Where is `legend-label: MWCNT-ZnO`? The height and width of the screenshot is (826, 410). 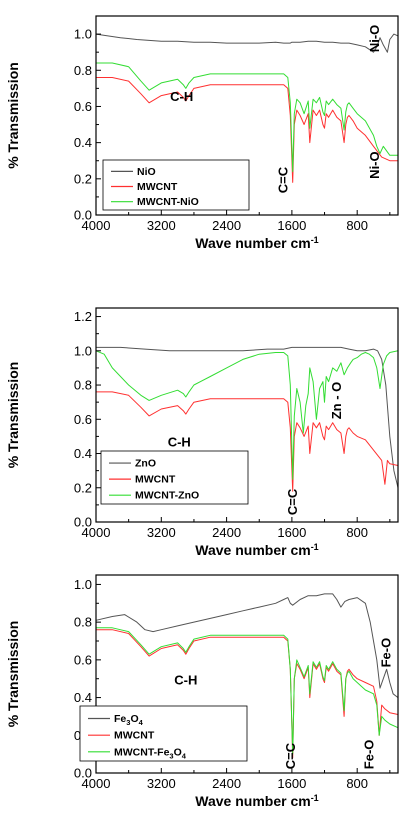 legend-label: MWCNT-ZnO is located at coordinates (167, 496).